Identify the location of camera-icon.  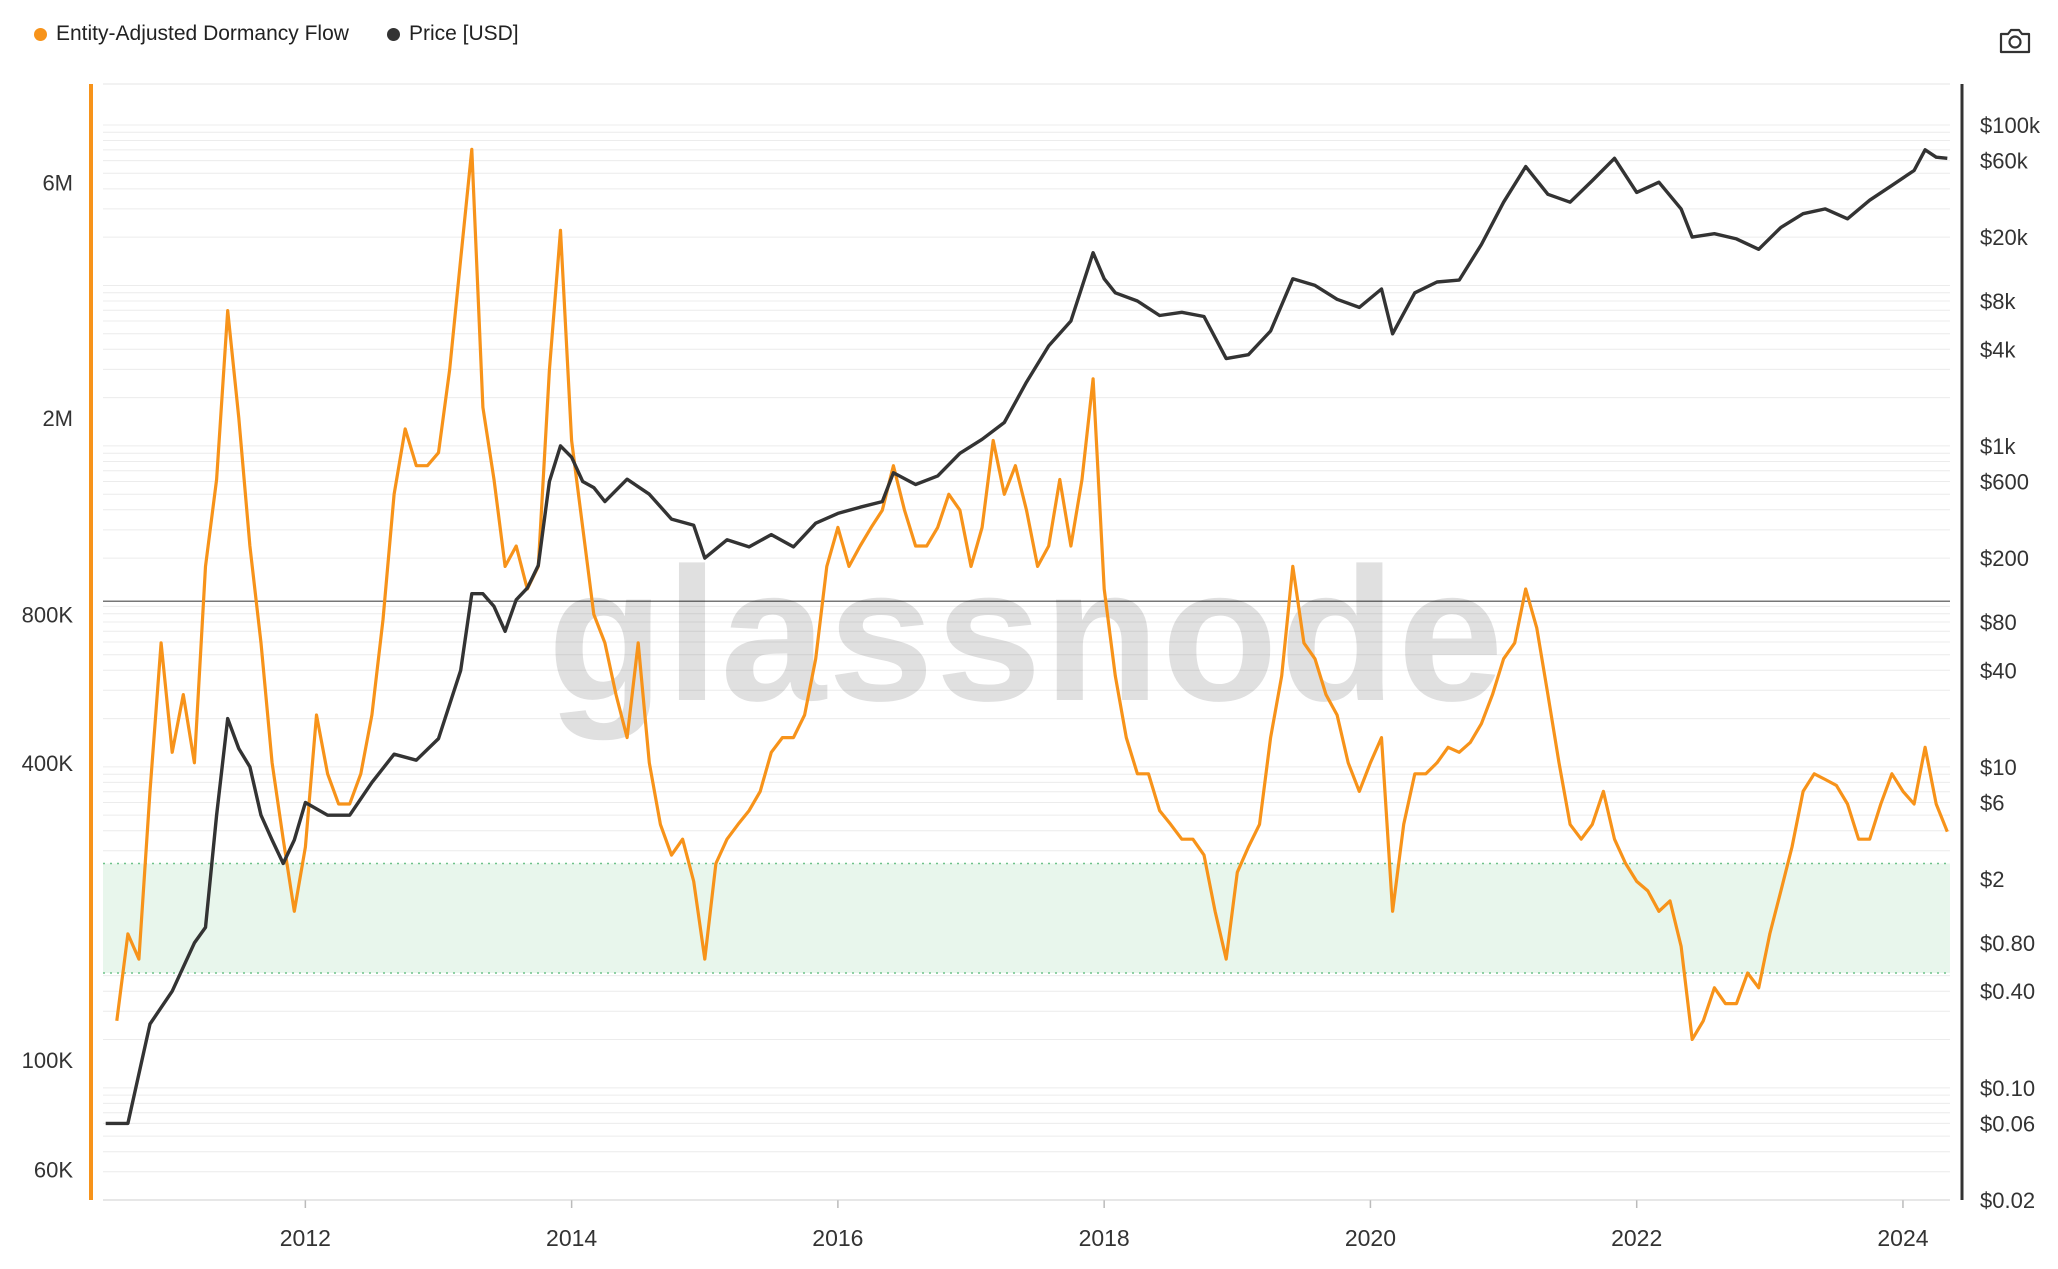
(2015, 41).